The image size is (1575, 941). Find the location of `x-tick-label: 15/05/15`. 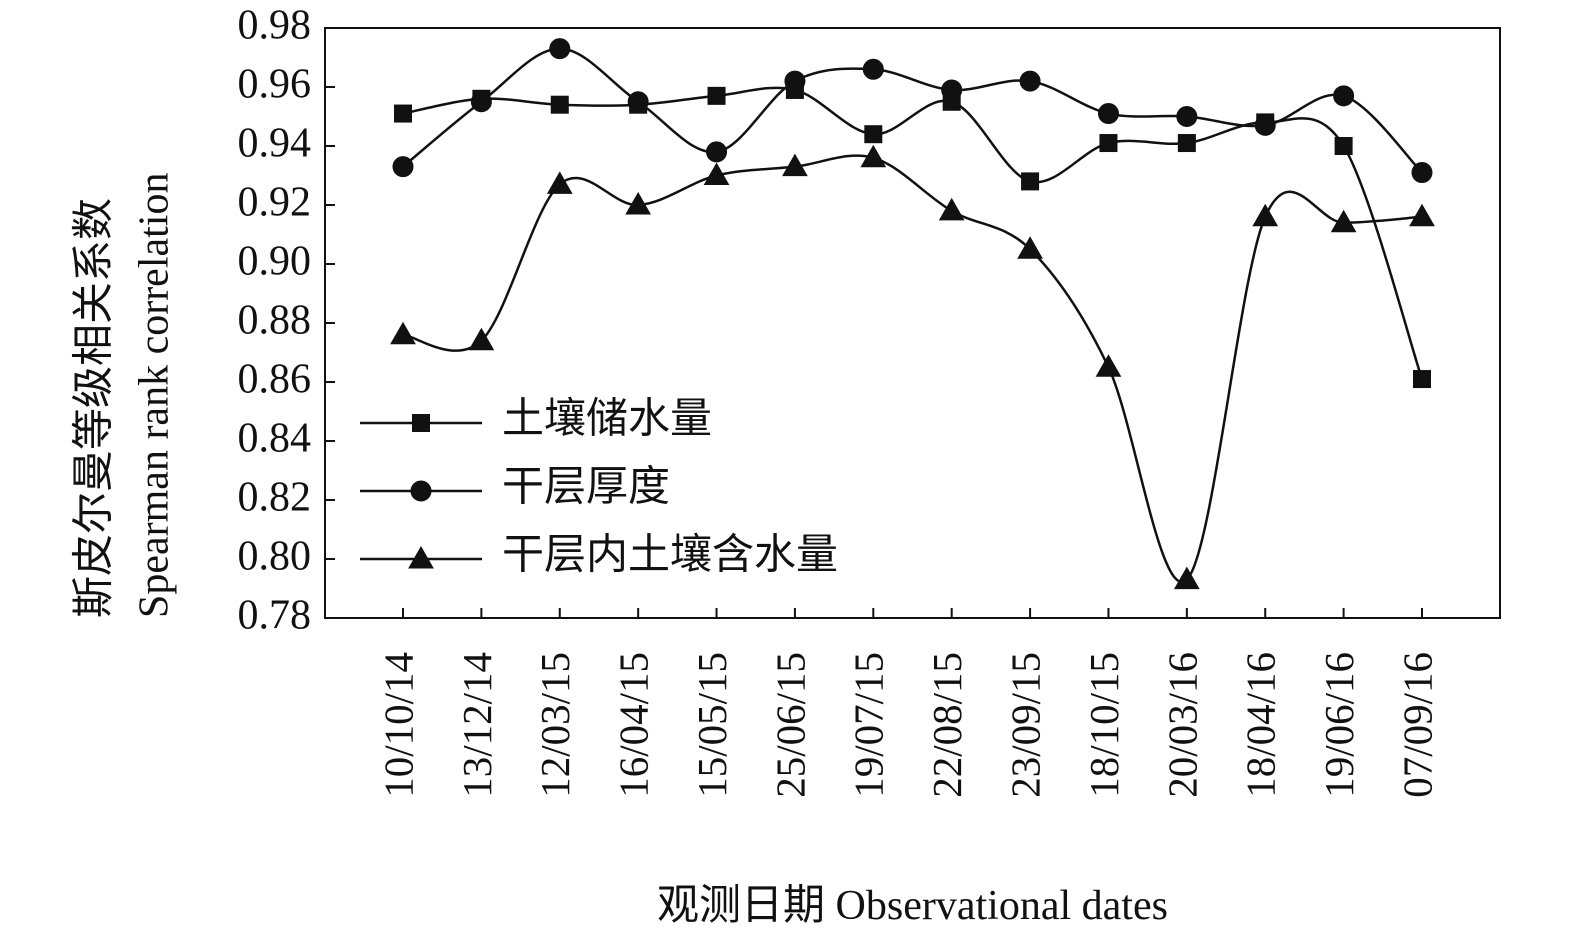

x-tick-label: 15/05/15 is located at coordinates (712, 725).